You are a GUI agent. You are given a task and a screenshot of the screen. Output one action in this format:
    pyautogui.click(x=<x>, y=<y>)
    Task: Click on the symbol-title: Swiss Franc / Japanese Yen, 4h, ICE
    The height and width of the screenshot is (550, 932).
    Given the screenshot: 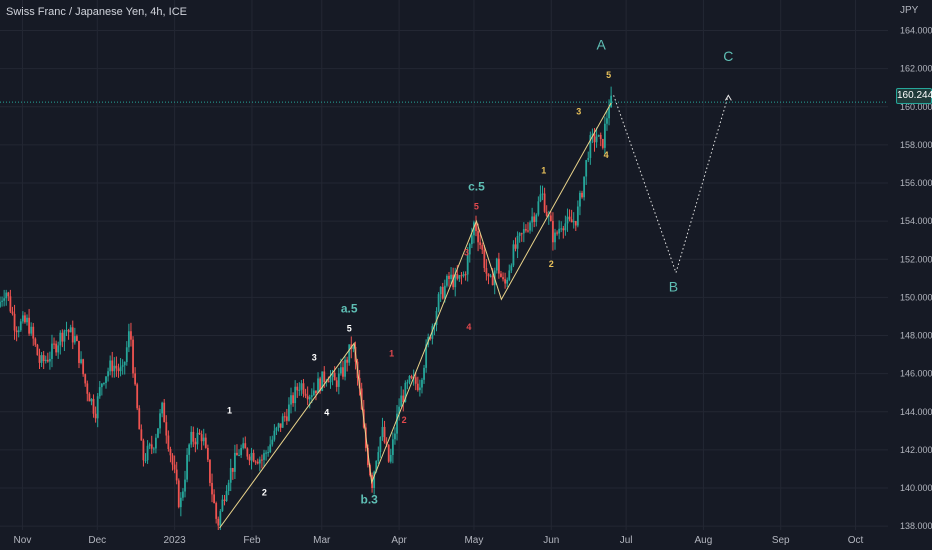 What is the action you would take?
    pyautogui.click(x=96, y=12)
    